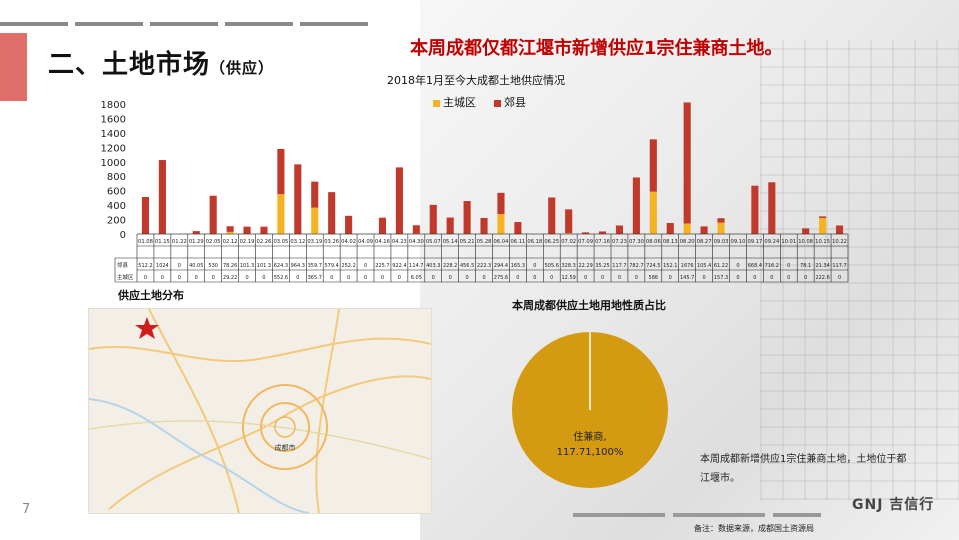 This screenshot has height=540, width=959. What do you see at coordinates (484, 242) in the screenshot?
I see `x-tick-label: 05.28` at bounding box center [484, 242].